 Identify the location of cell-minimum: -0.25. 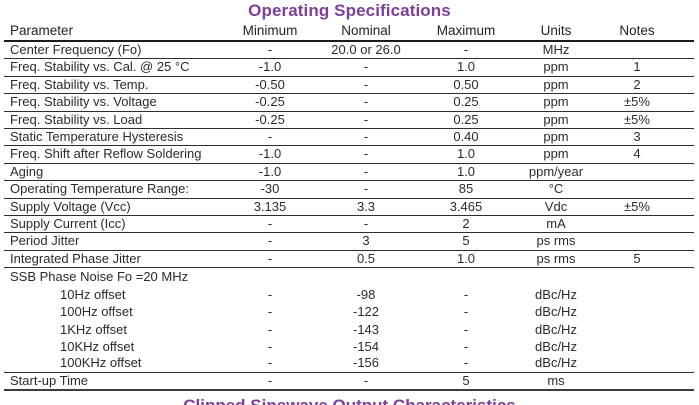
(270, 102).